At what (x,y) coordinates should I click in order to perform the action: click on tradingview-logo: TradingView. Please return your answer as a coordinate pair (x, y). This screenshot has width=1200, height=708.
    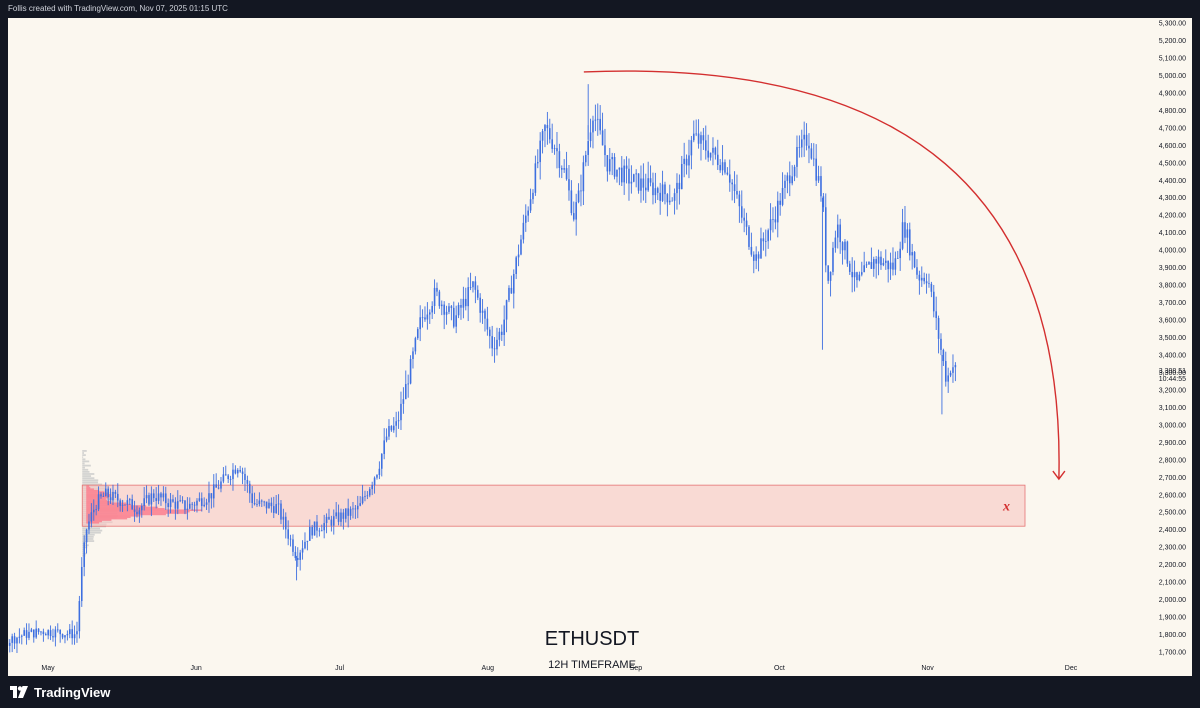
    Looking at the image, I should click on (60, 692).